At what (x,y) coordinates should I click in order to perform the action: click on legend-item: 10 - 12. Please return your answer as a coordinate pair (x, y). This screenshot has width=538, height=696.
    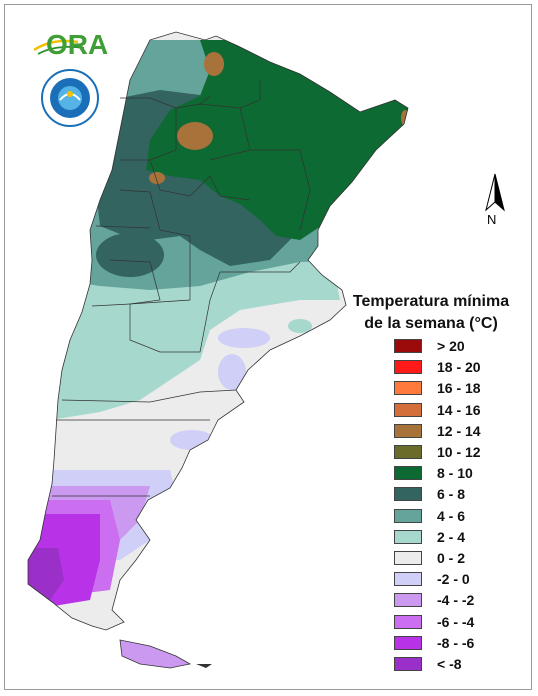
    Looking at the image, I should click on (459, 452).